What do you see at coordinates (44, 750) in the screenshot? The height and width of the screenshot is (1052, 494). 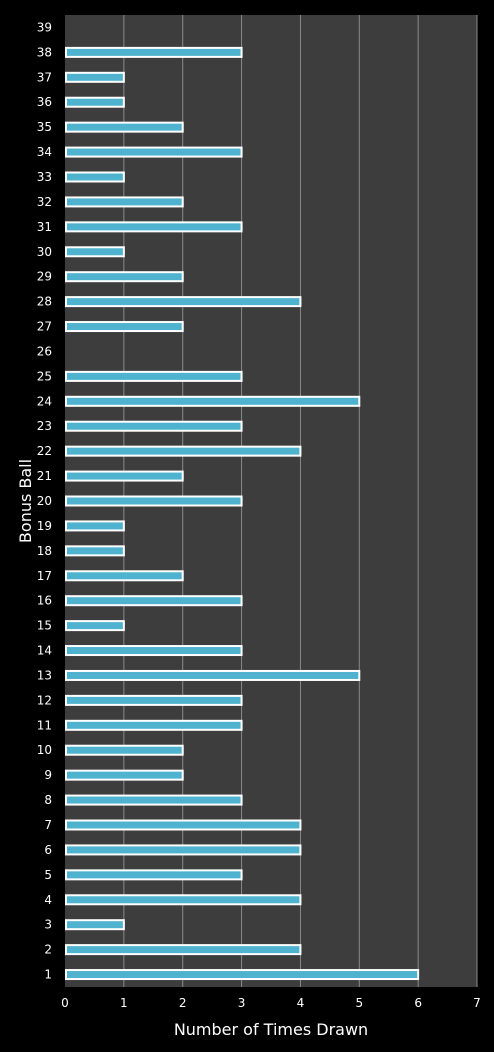 I see `y-tick-label: 10` at bounding box center [44, 750].